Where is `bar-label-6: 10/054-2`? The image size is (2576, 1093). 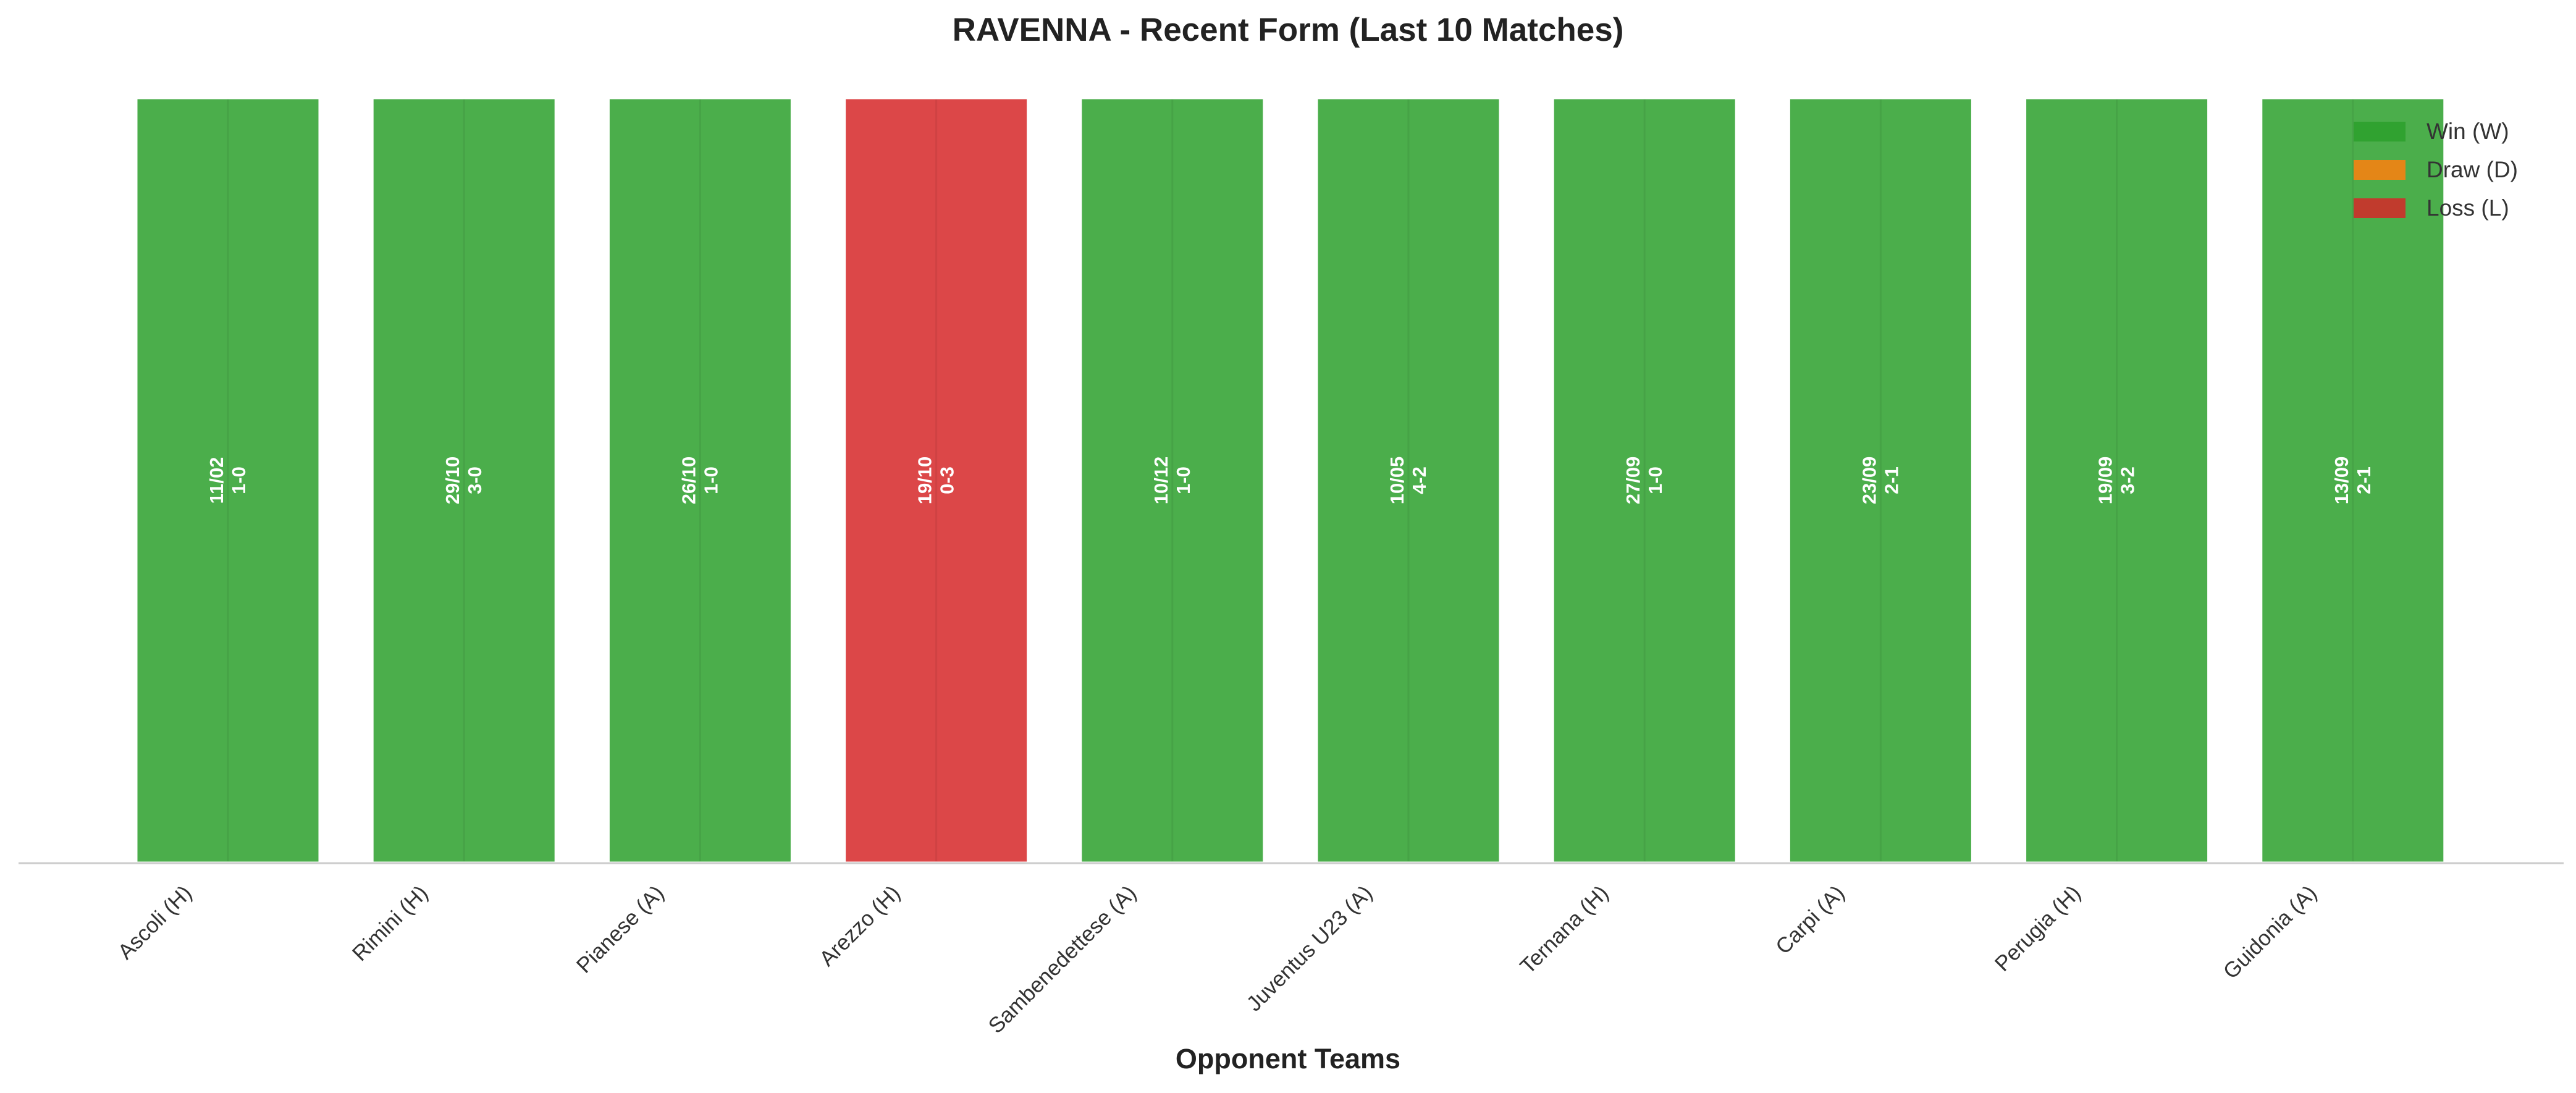
bar-label-6: 10/054-2 is located at coordinates (1408, 481).